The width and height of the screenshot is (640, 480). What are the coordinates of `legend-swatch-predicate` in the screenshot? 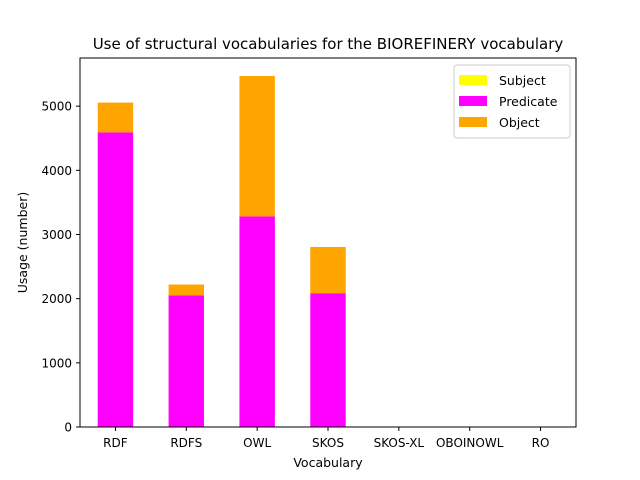 It's located at (473, 101).